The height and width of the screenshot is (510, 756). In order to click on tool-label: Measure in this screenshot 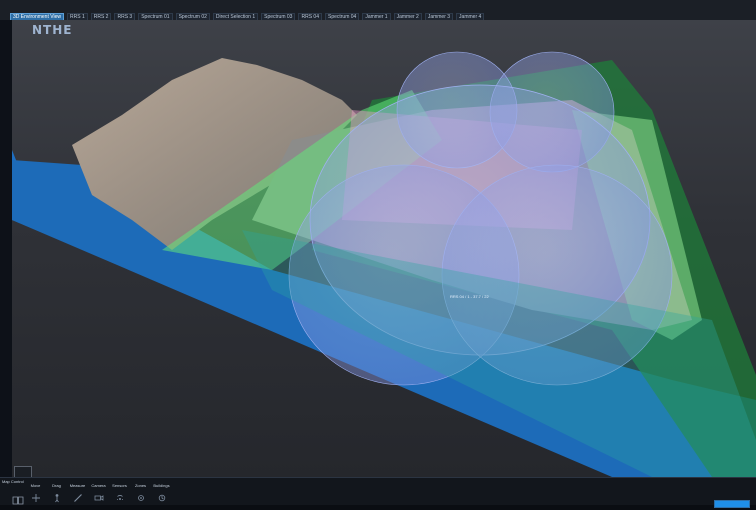, I will do `click(77, 485)`.